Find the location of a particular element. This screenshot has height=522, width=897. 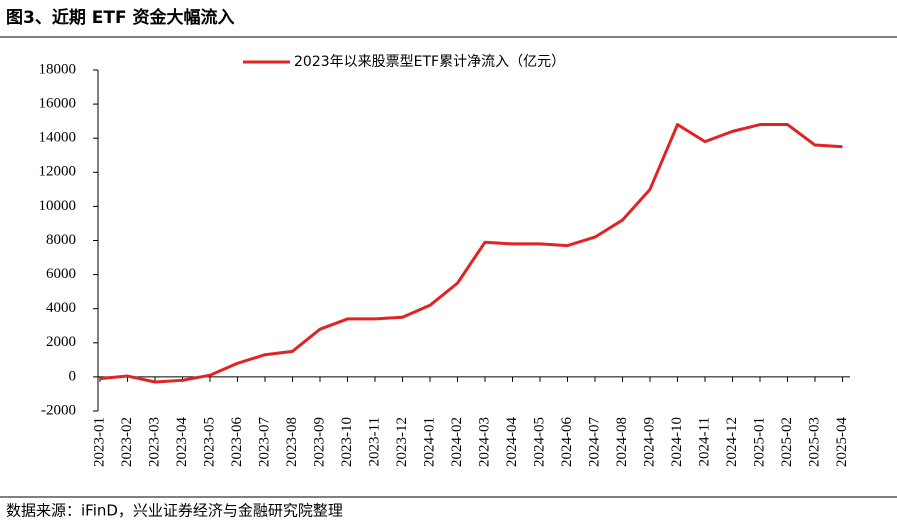

x-tick-label: 2023-12 is located at coordinates (402, 442).